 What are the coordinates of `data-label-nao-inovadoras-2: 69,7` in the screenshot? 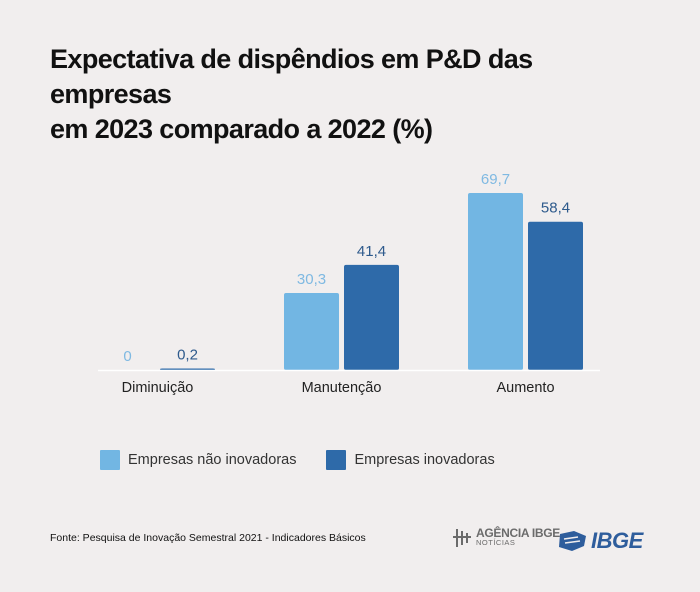 It's located at (495, 179).